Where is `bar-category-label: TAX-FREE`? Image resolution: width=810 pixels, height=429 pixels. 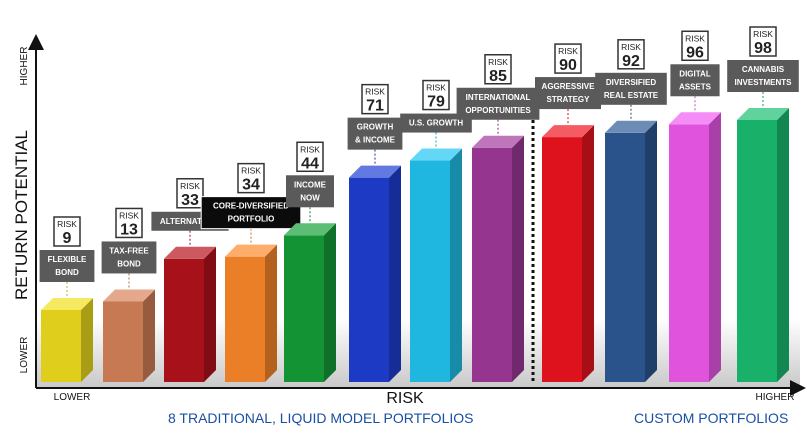
bar-category-label: TAX-FREE is located at coordinates (129, 250).